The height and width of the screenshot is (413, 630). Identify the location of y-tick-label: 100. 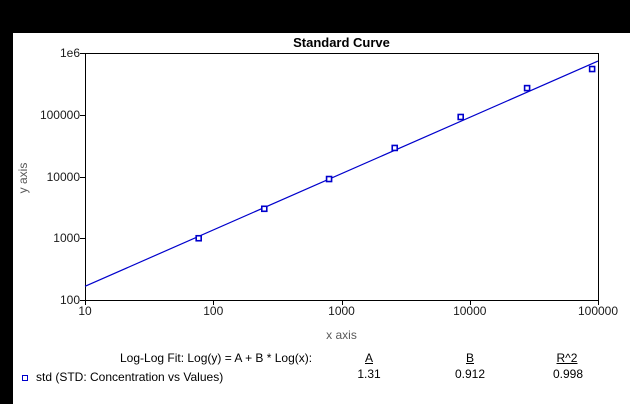
(69, 300).